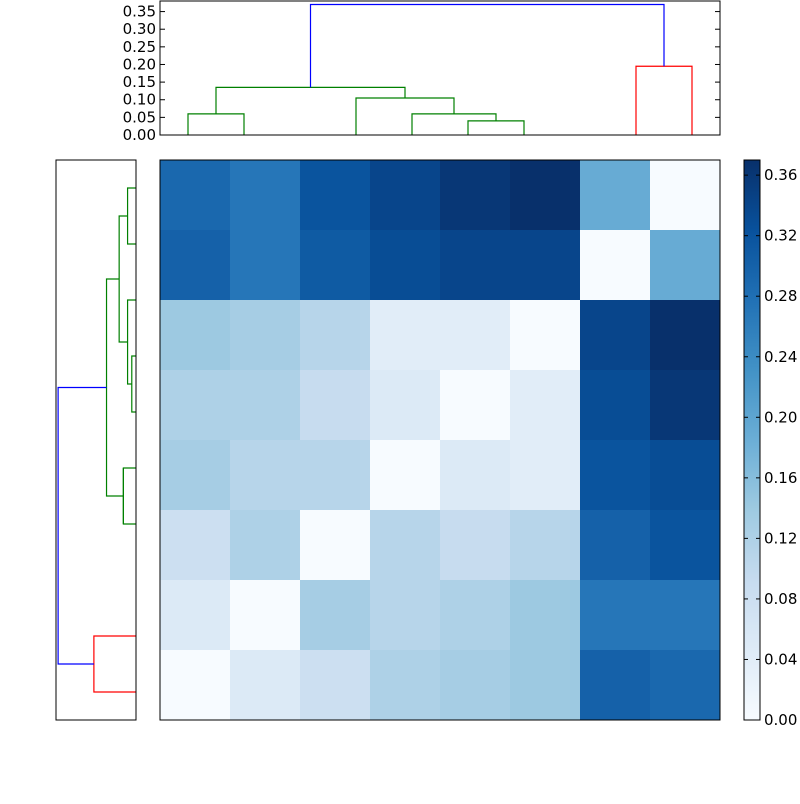 Image resolution: width=800 pixels, height=804 pixels. What do you see at coordinates (780, 478) in the screenshot?
I see `colorbar-tick-label: 0.16` at bounding box center [780, 478].